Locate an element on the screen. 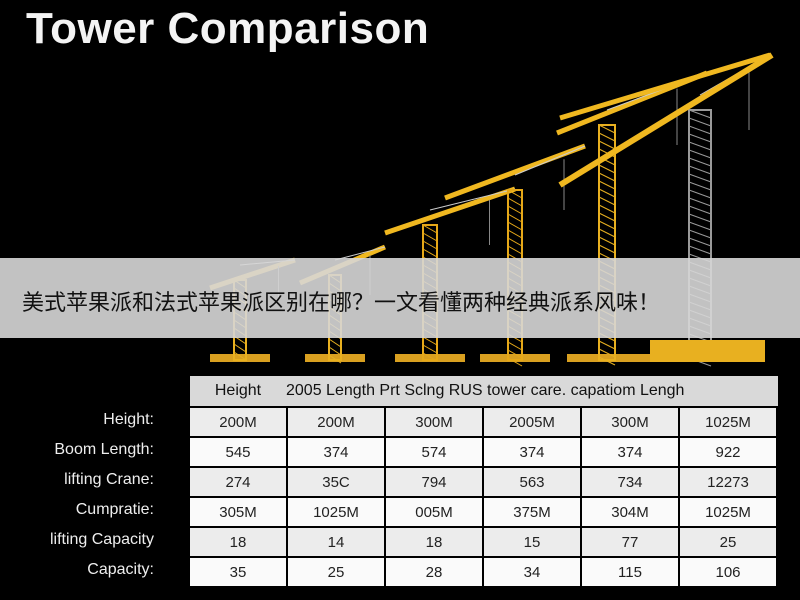 The height and width of the screenshot is (600, 800). table-row: 274 35C 794 563 734 12273 is located at coordinates (484, 482).